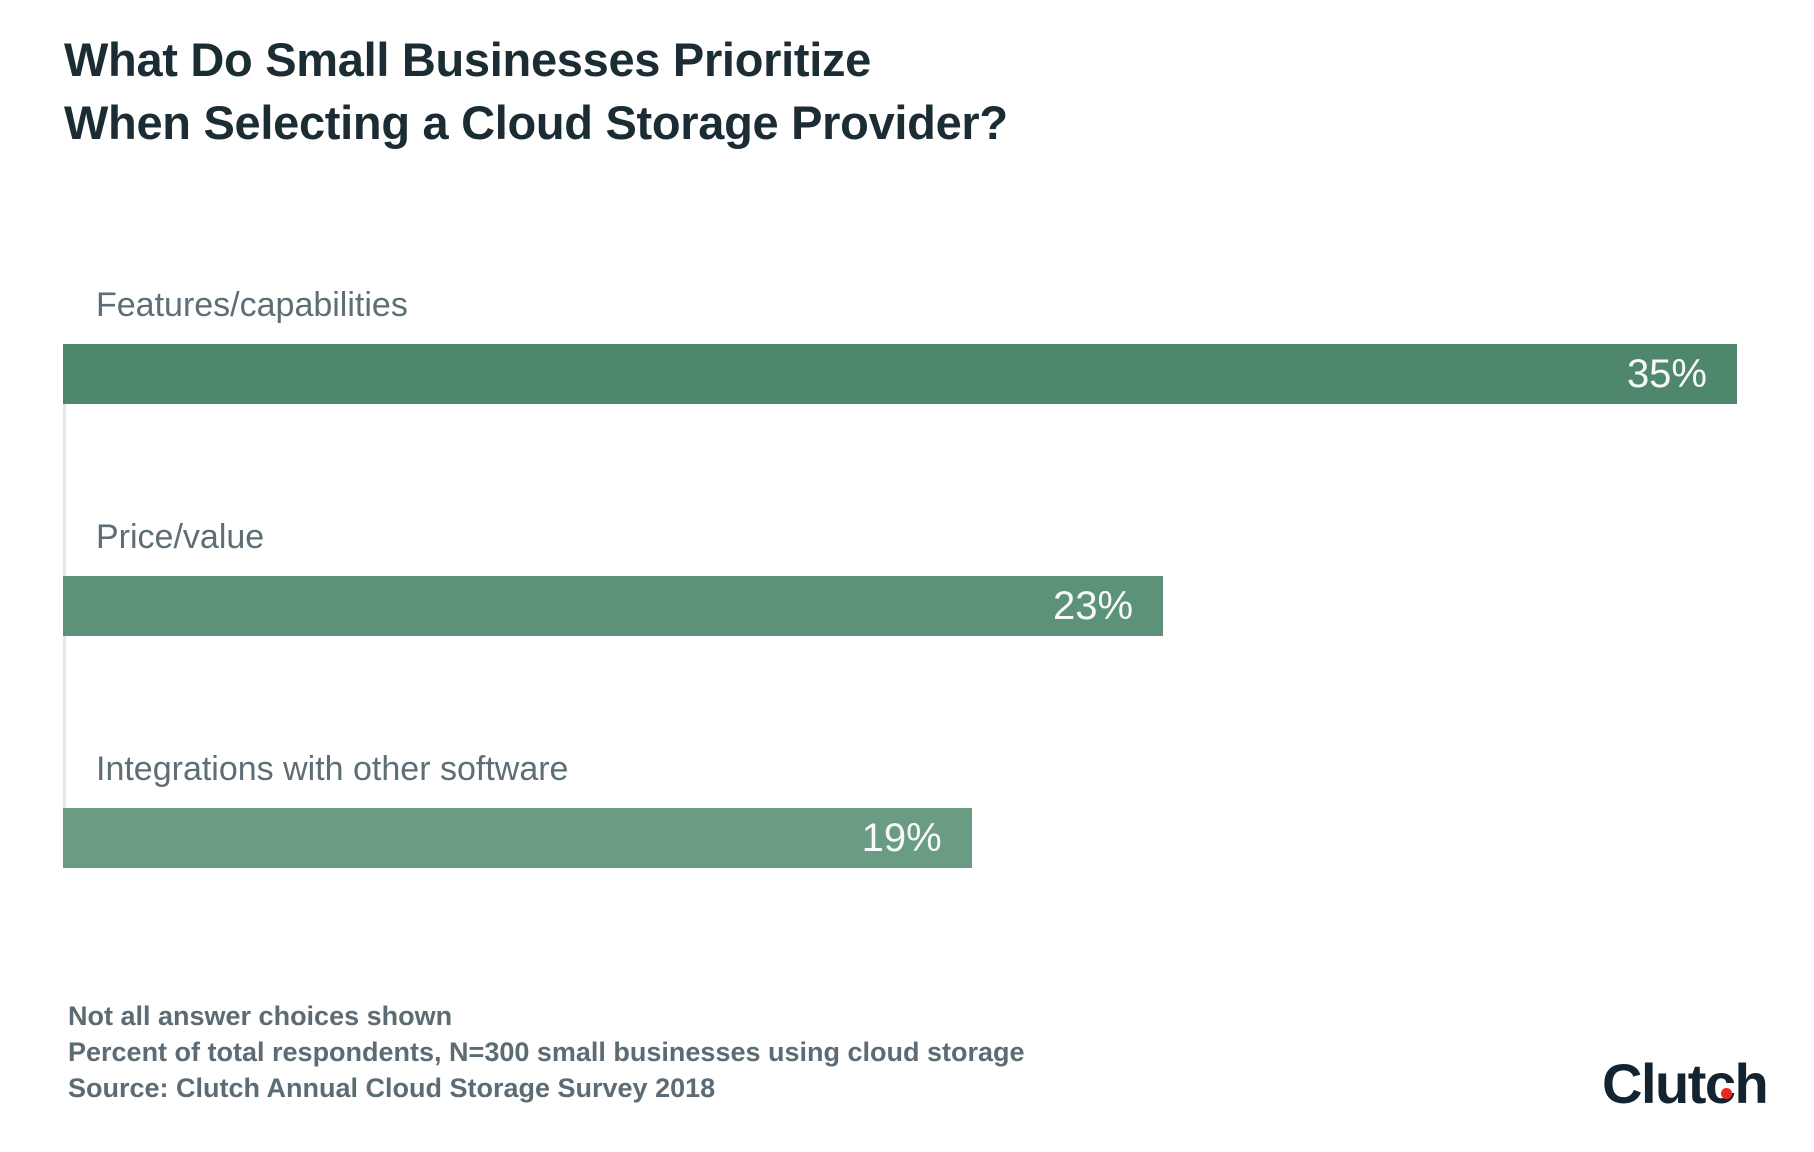 The height and width of the screenshot is (1152, 1814). I want to click on footnote-line: Not all answer choices shown, so click(260, 1016).